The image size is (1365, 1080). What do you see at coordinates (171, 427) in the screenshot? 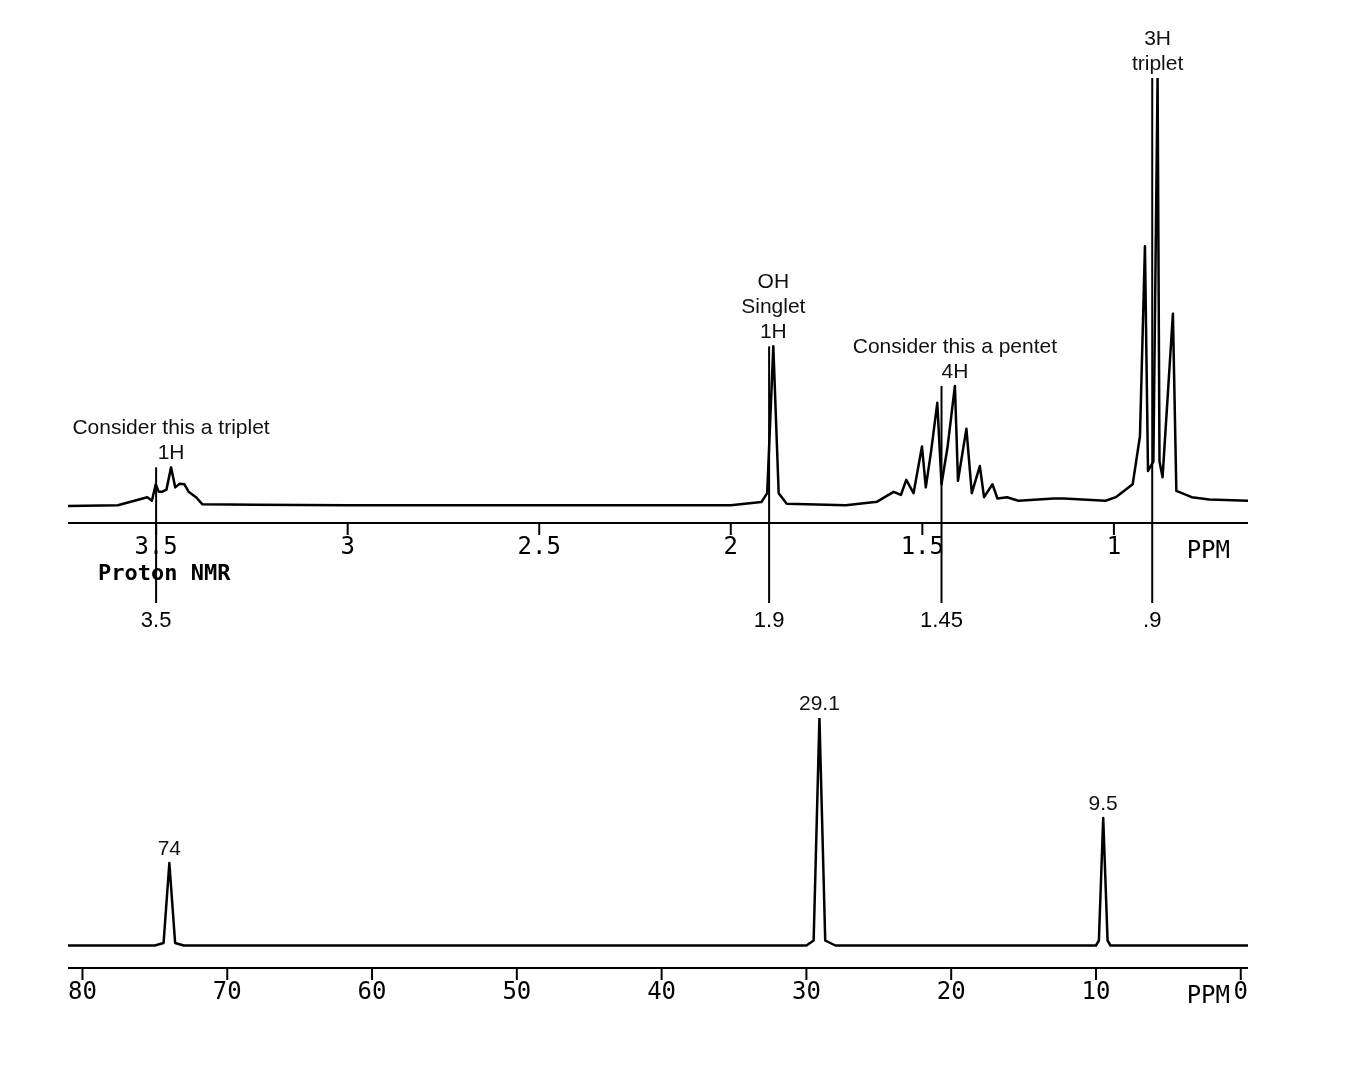
I see `annotation: Consider this a triplet` at bounding box center [171, 427].